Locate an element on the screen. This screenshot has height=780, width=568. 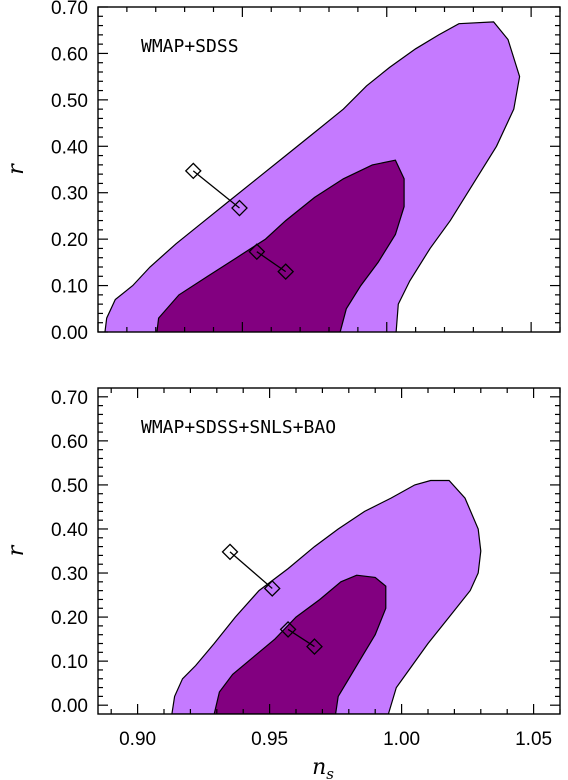
x-tick-label: 0.95 is located at coordinates (269, 739).